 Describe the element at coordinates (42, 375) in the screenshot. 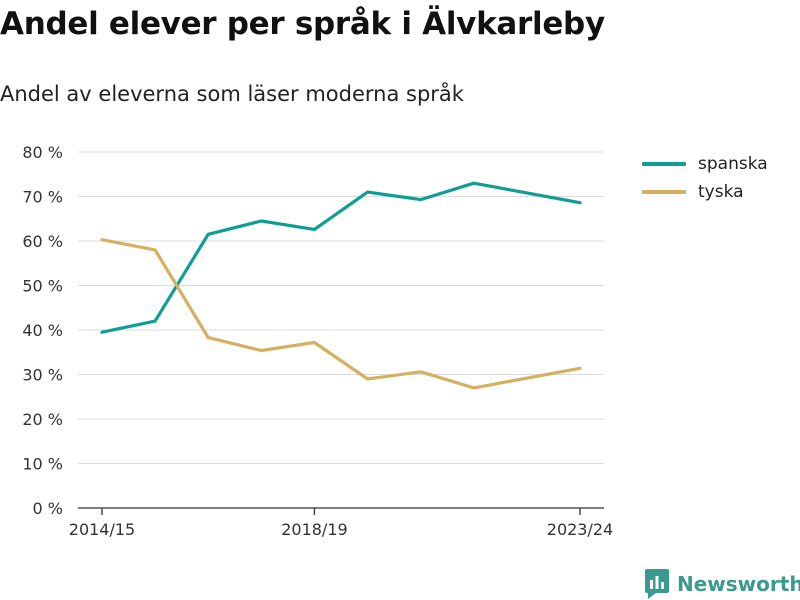

I see `y-tick-label: 30 %` at that location.